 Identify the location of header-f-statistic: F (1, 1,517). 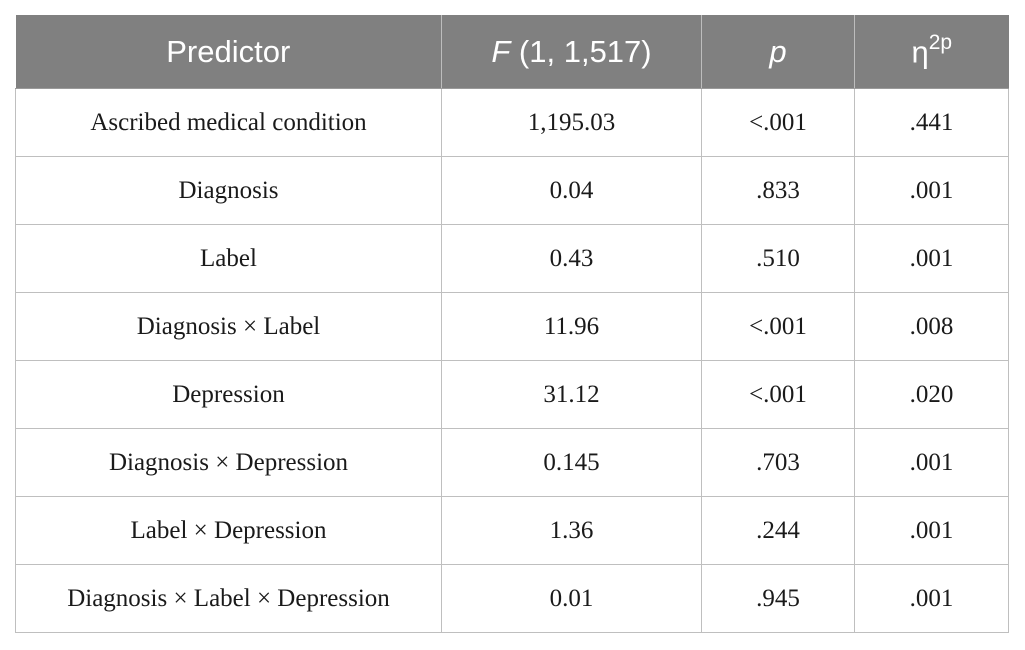
(571, 52).